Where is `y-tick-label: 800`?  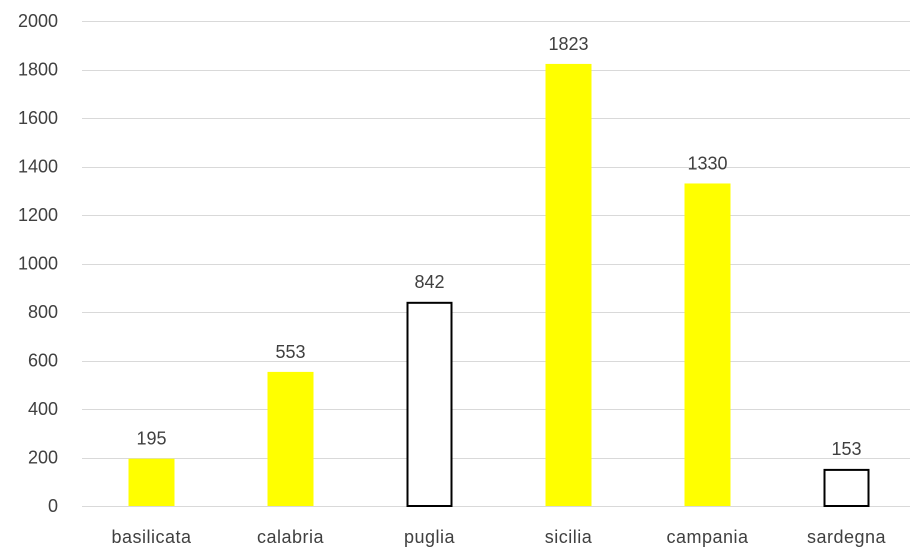
y-tick-label: 800 is located at coordinates (43, 312).